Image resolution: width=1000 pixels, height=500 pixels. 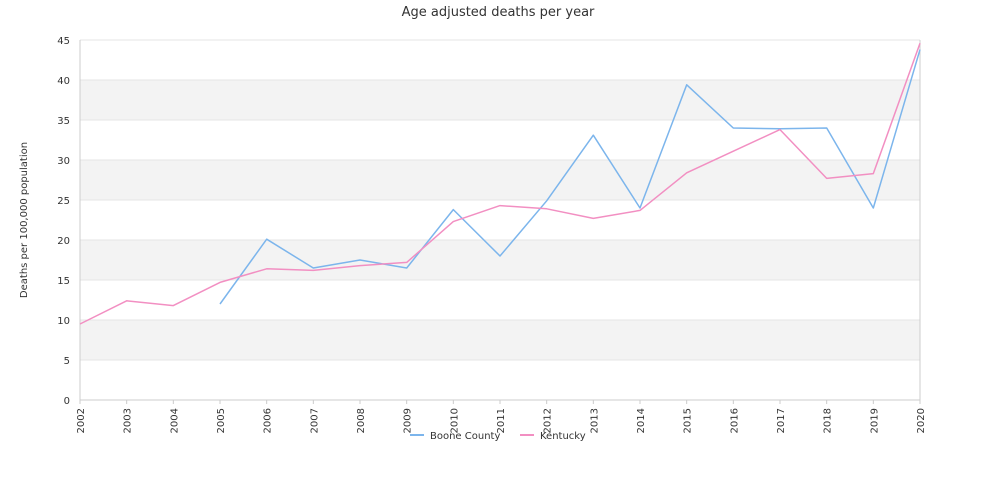 What do you see at coordinates (688, 420) in the screenshot?
I see `x-tick-label: 2015` at bounding box center [688, 420].